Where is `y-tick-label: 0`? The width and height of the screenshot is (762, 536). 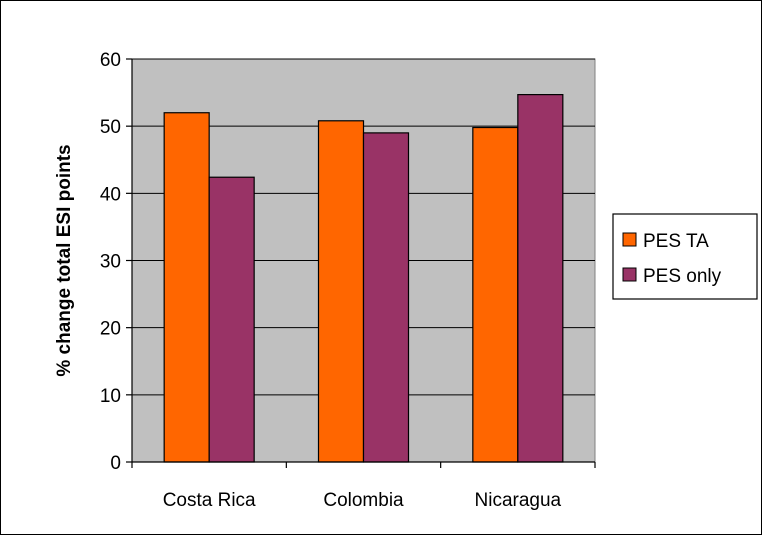
y-tick-label: 0 is located at coordinates (115, 463).